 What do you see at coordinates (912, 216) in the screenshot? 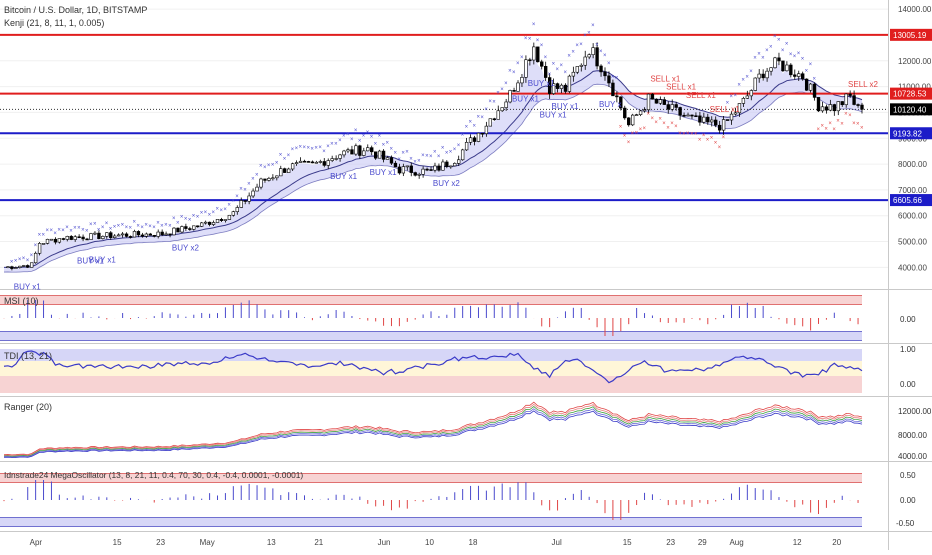
I see `price-tick-label: 6000.00` at bounding box center [912, 216].